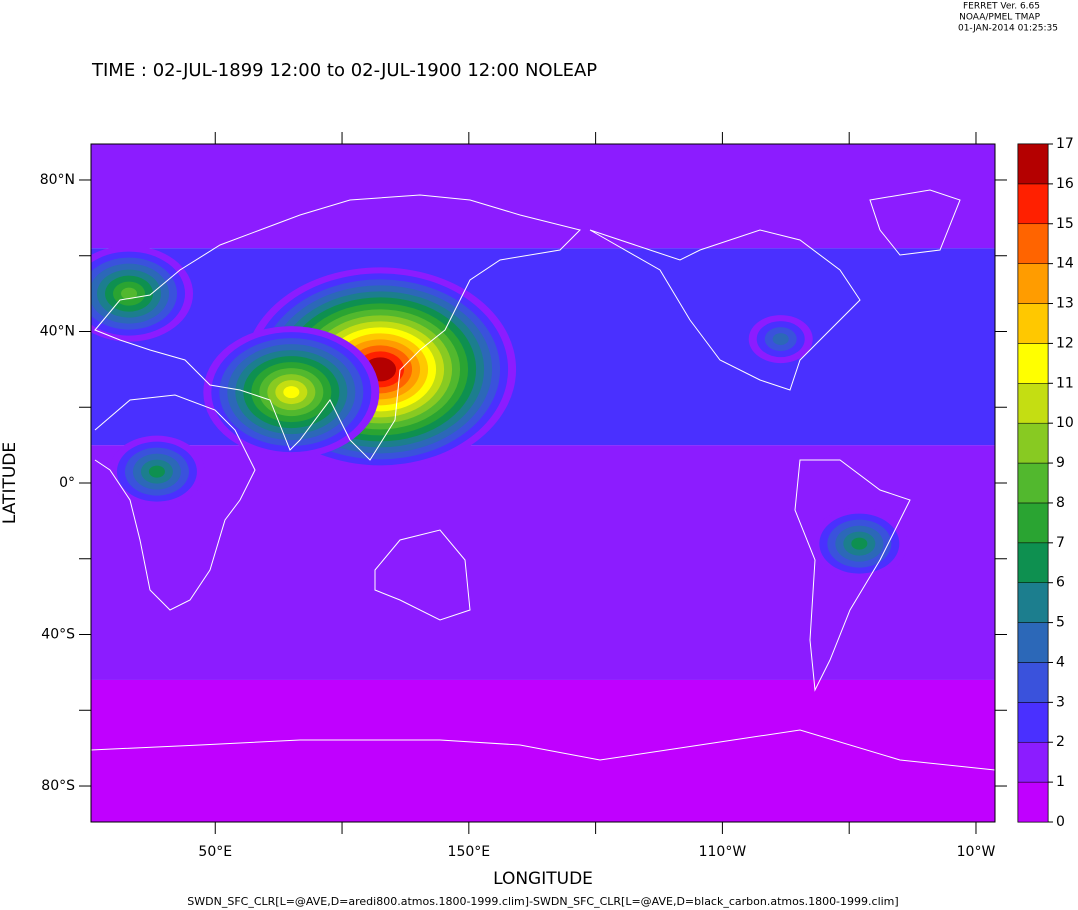  Describe the element at coordinates (1065, 423) in the screenshot. I see `colorbar-label: 10` at that location.